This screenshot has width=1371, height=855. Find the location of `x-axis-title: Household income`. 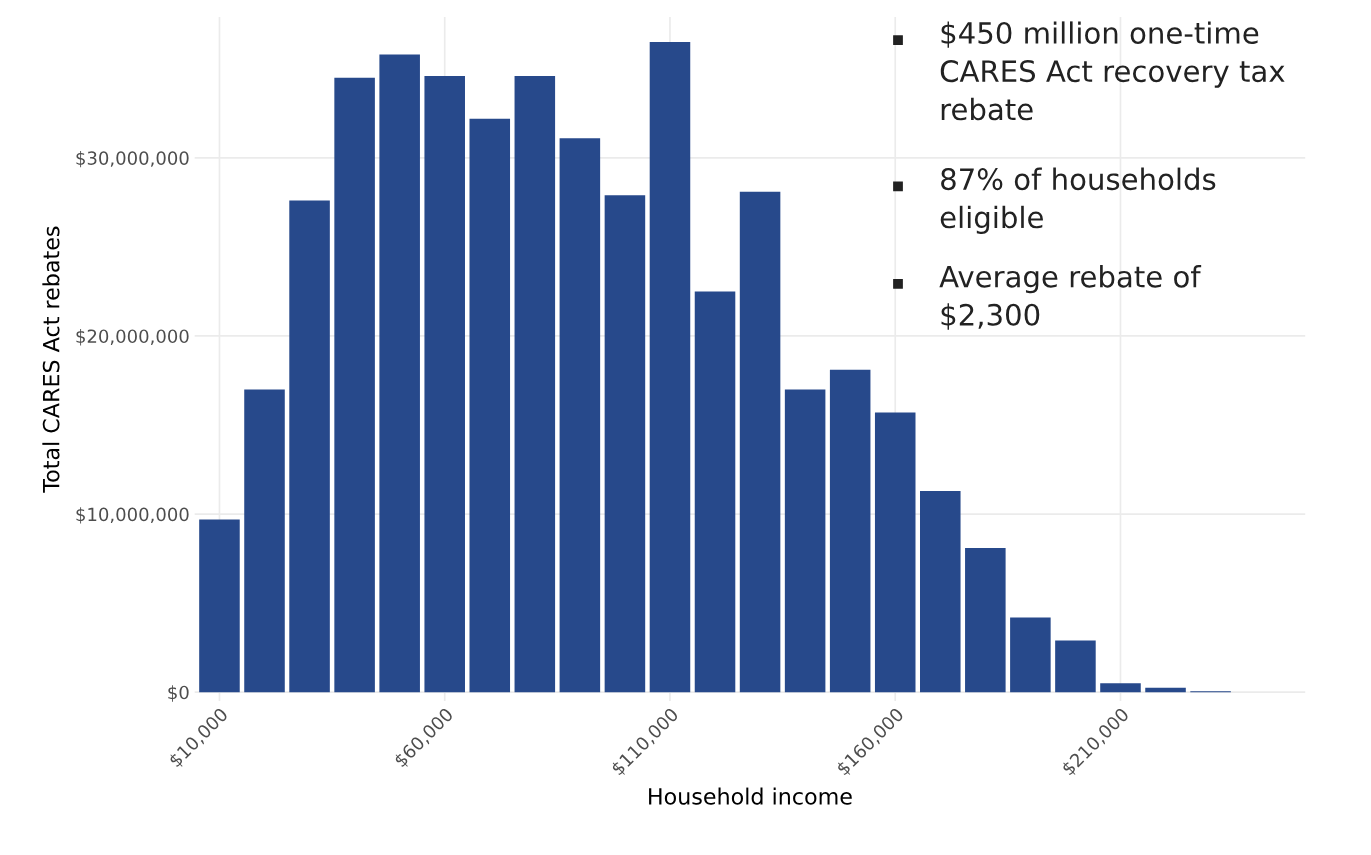

x-axis-title: Household income is located at coordinates (750, 796).